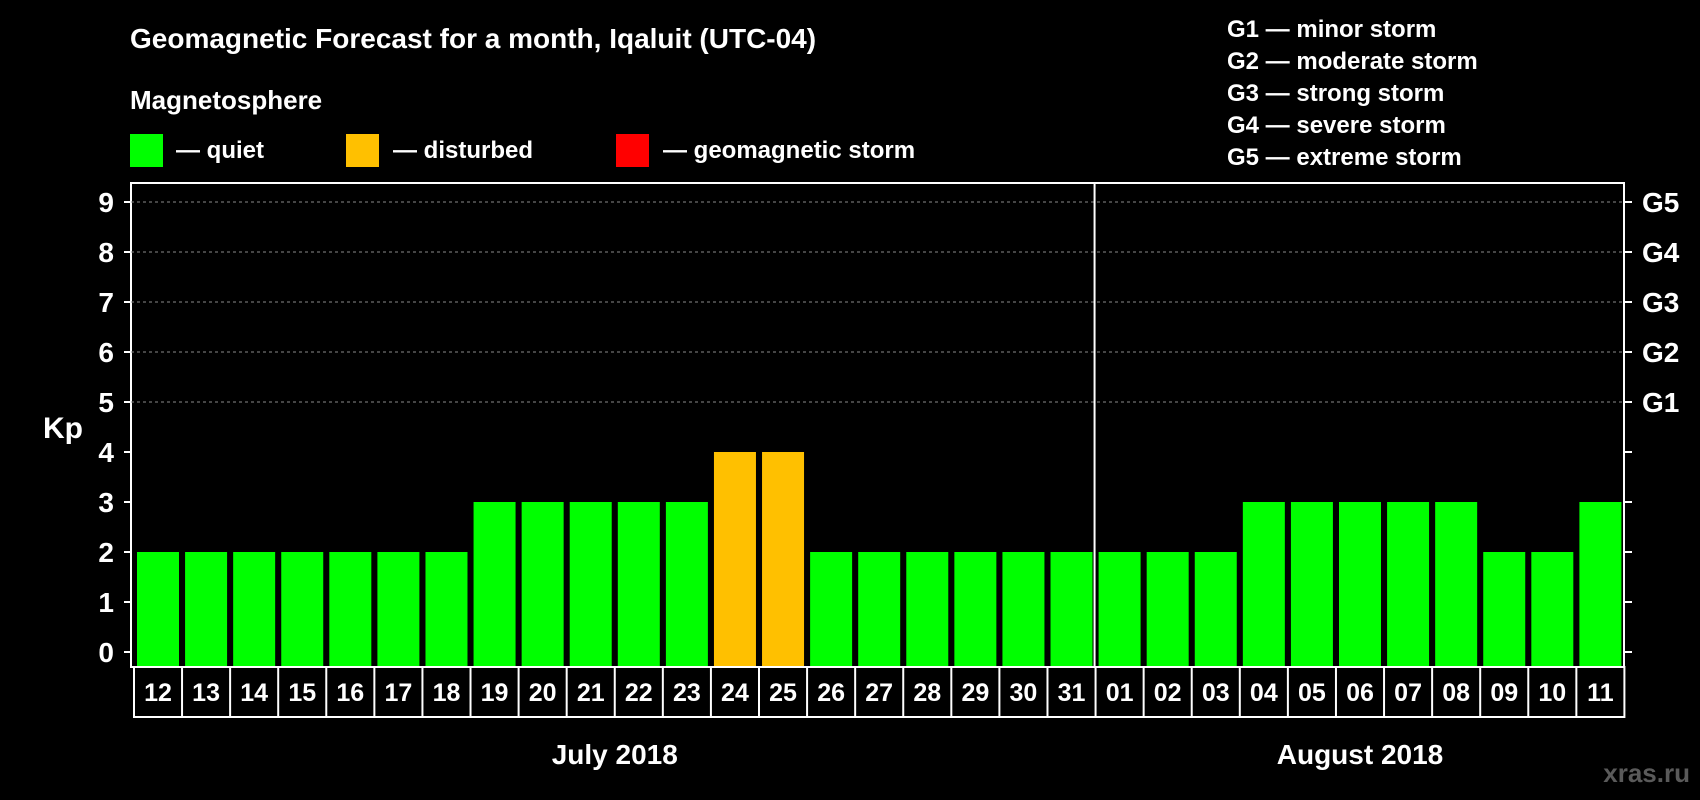 Image resolution: width=1700 pixels, height=800 pixels. What do you see at coordinates (398, 693) in the screenshot?
I see `x-tick-label-17: 17` at bounding box center [398, 693].